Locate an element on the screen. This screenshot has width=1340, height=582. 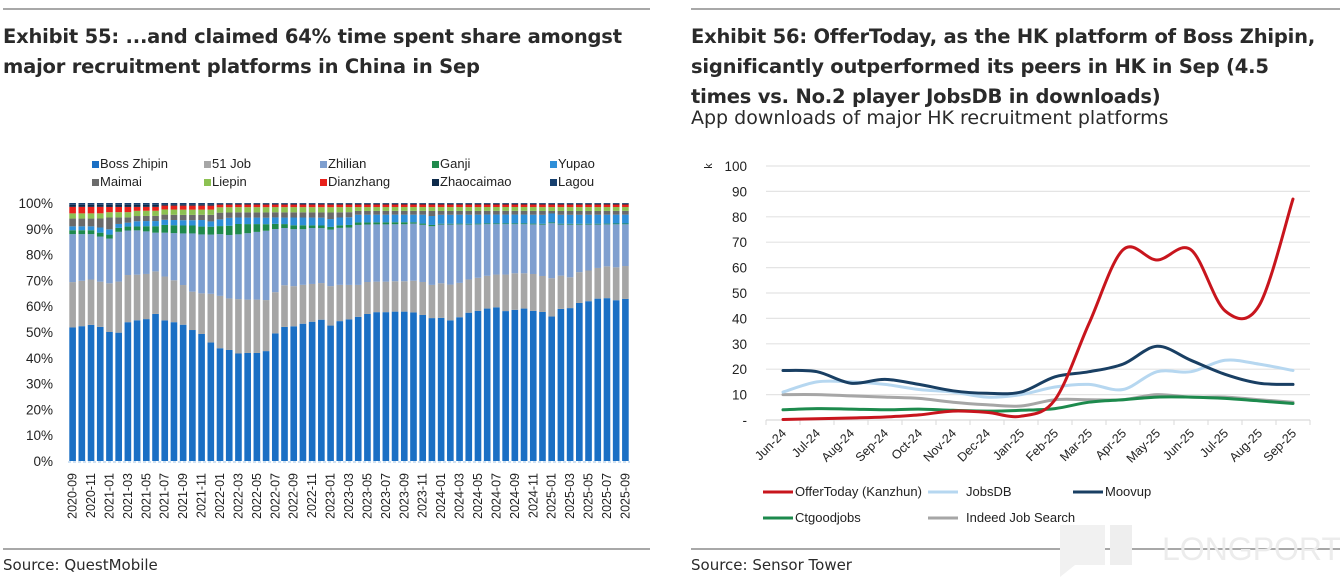
legend-label: Boss Zhipin is located at coordinates (134, 163).